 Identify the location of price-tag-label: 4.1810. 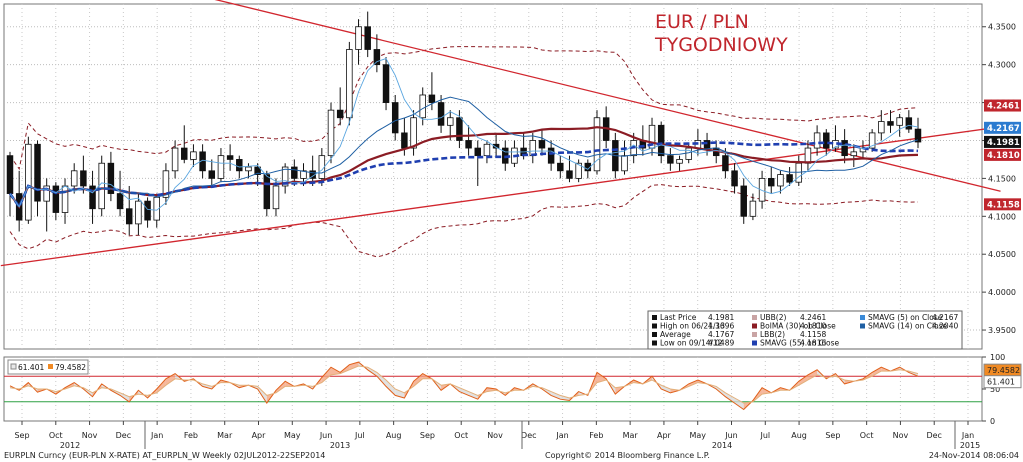
(1003, 156).